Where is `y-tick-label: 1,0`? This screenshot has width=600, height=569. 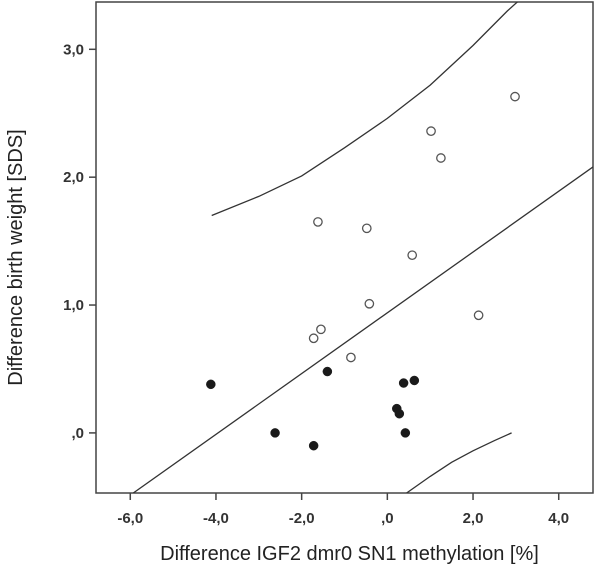 y-tick-label: 1,0 is located at coordinates (73, 305).